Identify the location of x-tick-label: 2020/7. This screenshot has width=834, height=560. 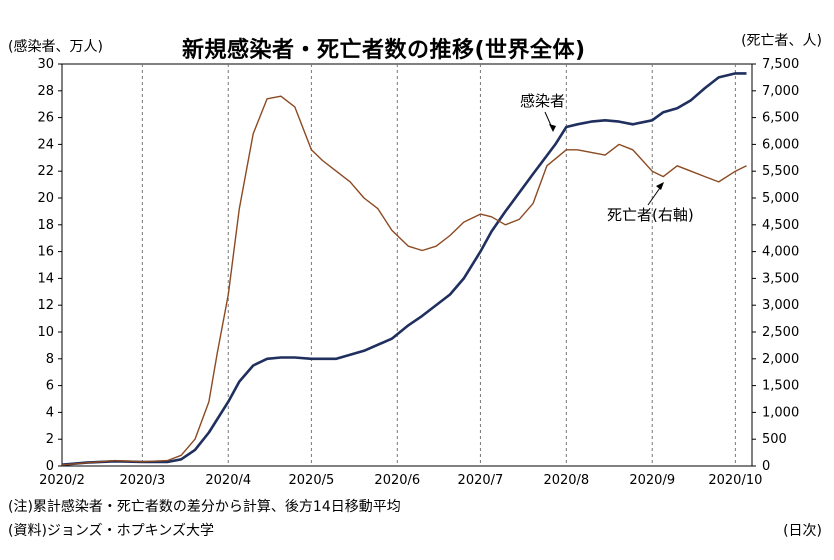
(481, 480).